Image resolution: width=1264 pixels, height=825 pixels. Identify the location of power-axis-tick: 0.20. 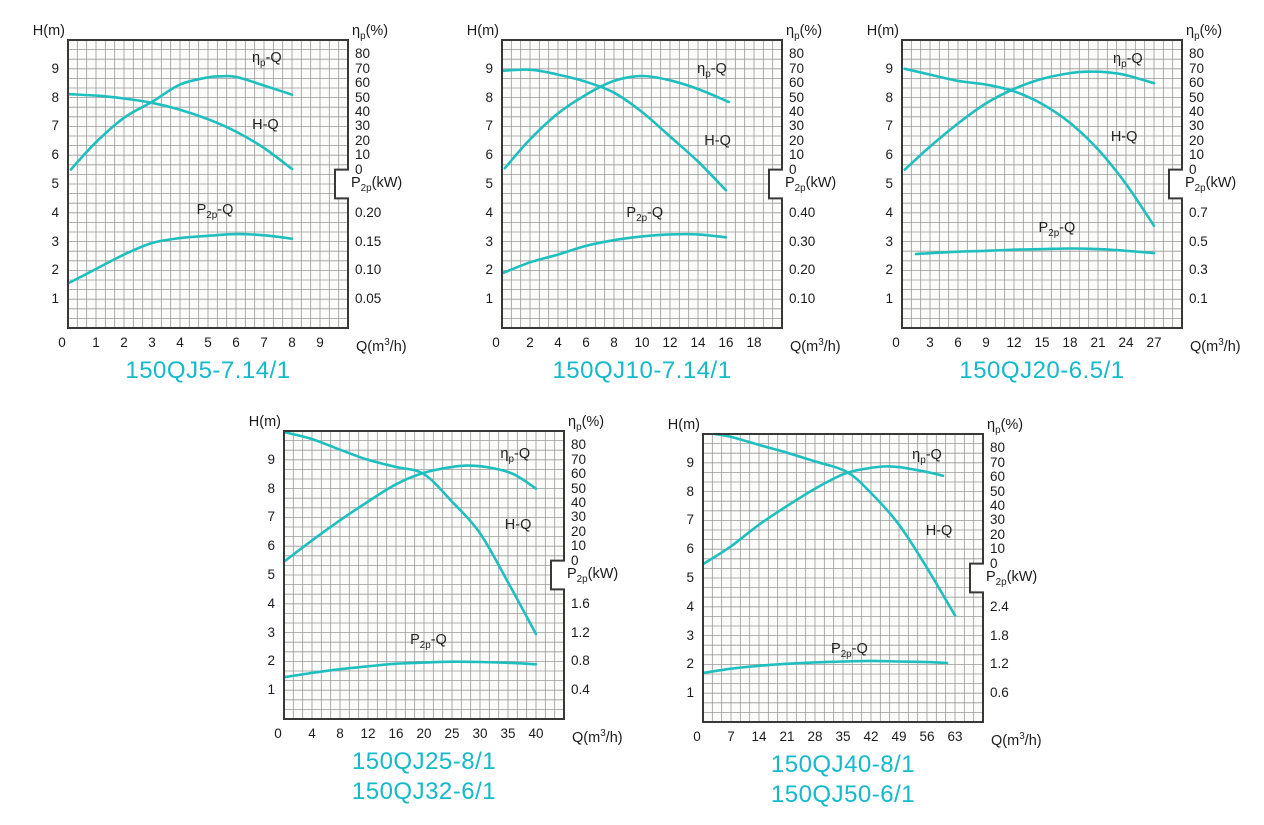
(368, 212).